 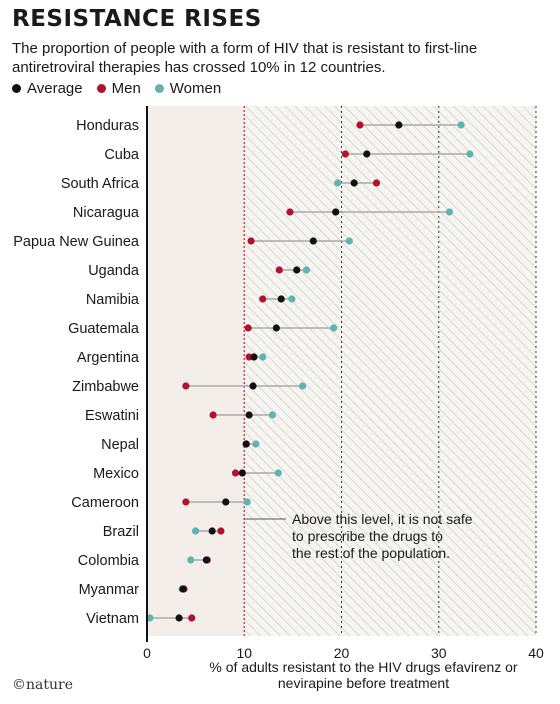 What do you see at coordinates (112, 416) in the screenshot?
I see `country-label: Eswatini` at bounding box center [112, 416].